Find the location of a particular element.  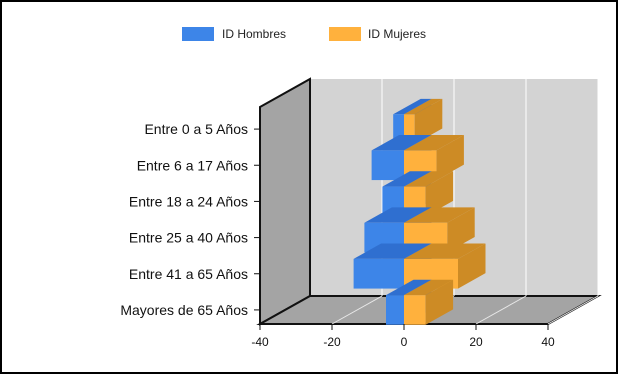

x-tick-label: 20 is located at coordinates (476, 342).